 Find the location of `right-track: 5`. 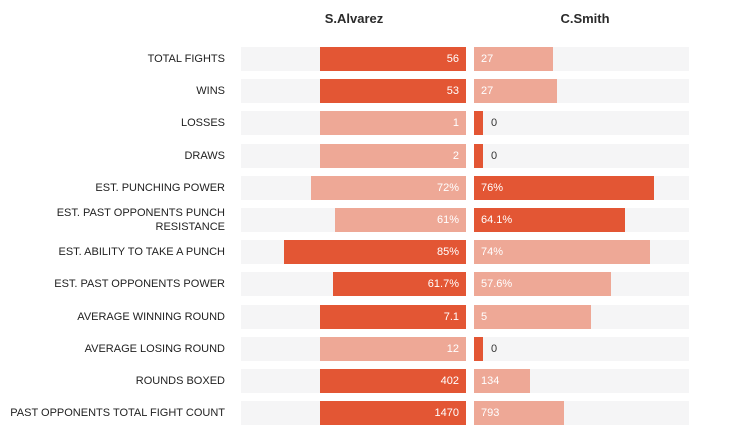

right-track: 5 is located at coordinates (581, 317).